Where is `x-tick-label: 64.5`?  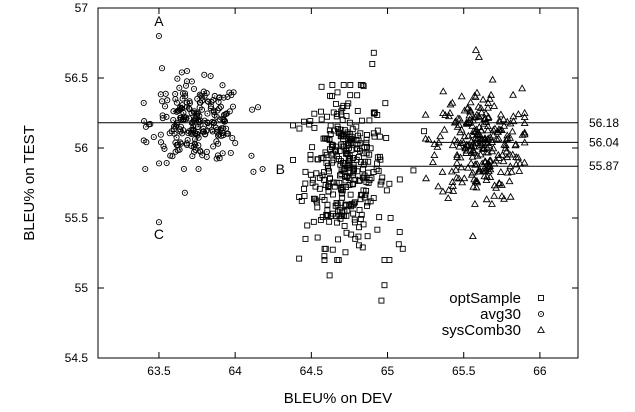
x-tick-label: 64.5 is located at coordinates (312, 371).